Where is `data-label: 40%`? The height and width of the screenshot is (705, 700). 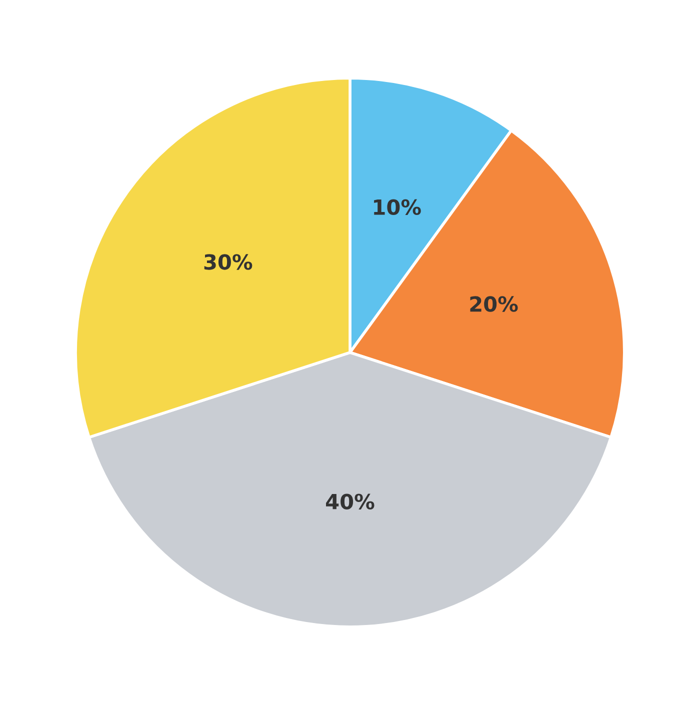 data-label: 40% is located at coordinates (350, 502).